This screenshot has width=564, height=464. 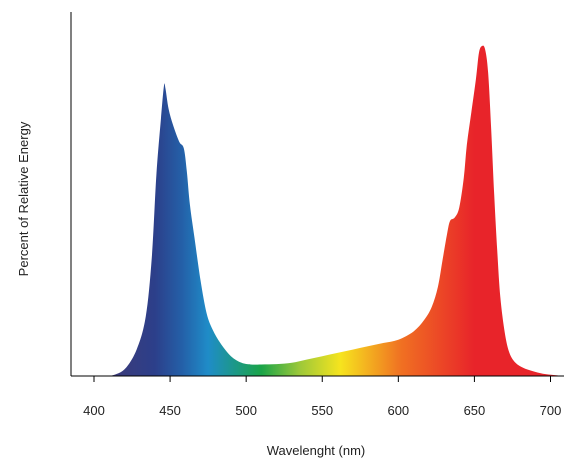 What do you see at coordinates (322, 410) in the screenshot?
I see `x-tick-label: 550` at bounding box center [322, 410].